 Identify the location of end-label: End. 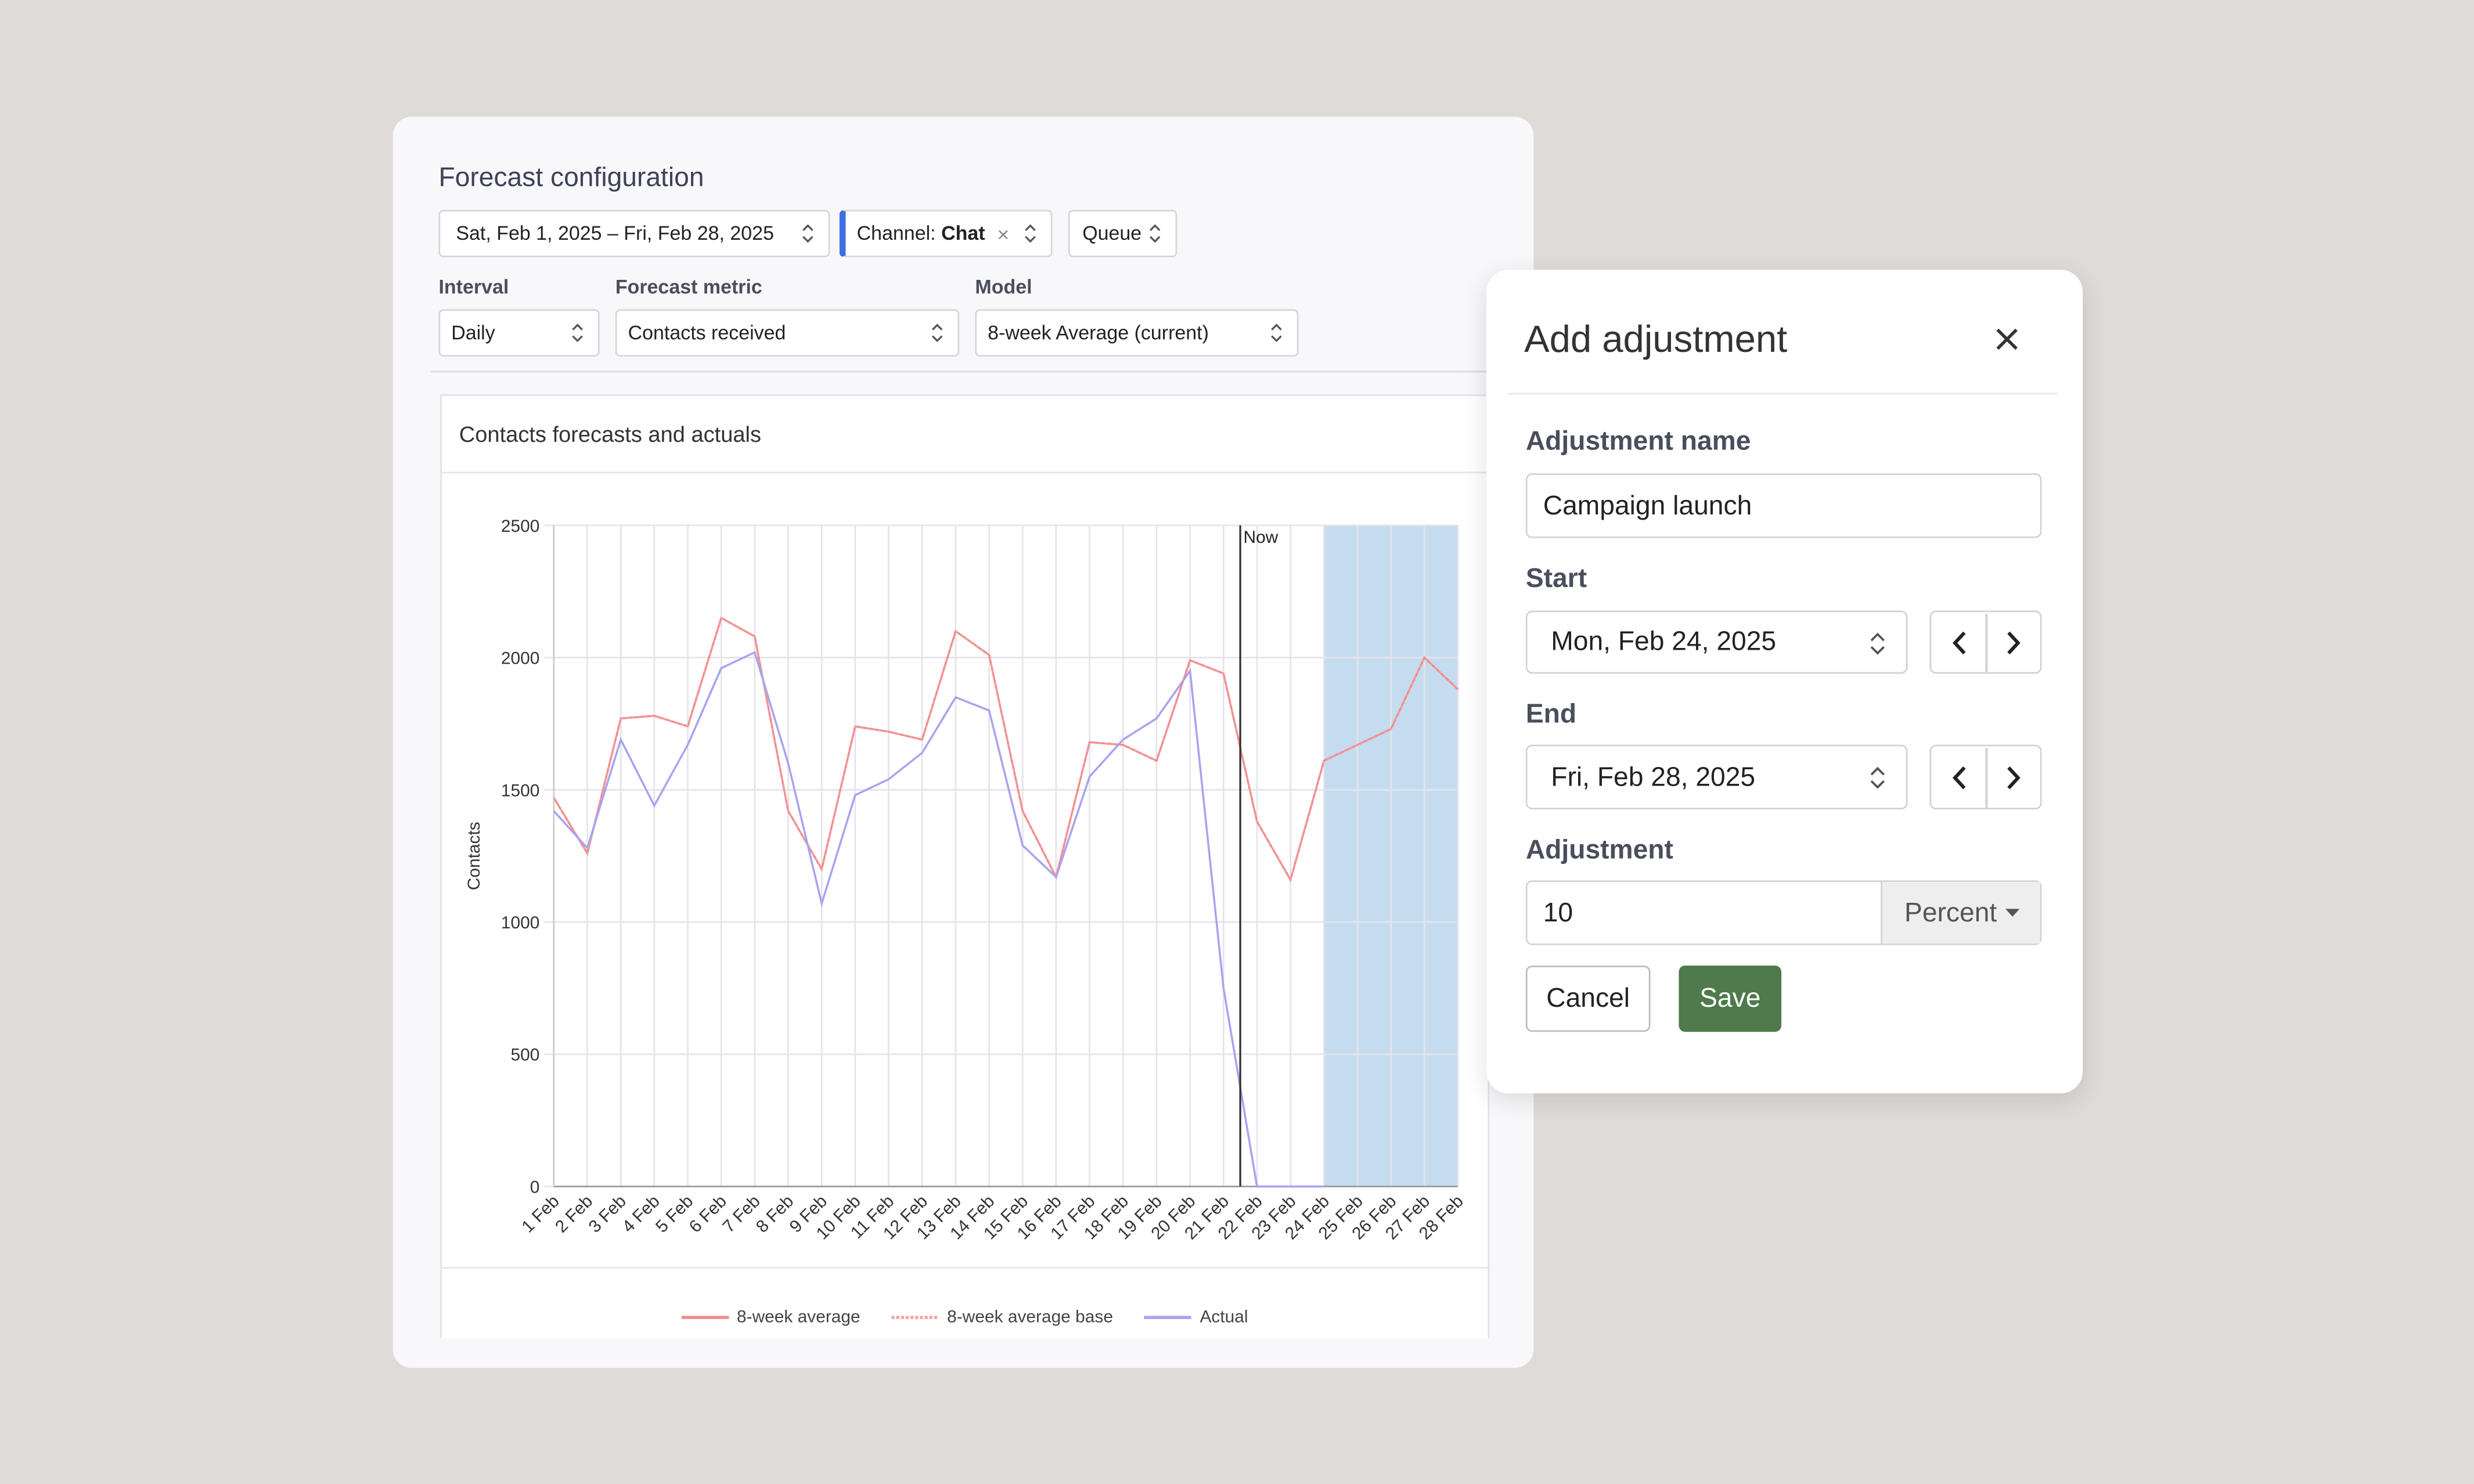
(1551, 713).